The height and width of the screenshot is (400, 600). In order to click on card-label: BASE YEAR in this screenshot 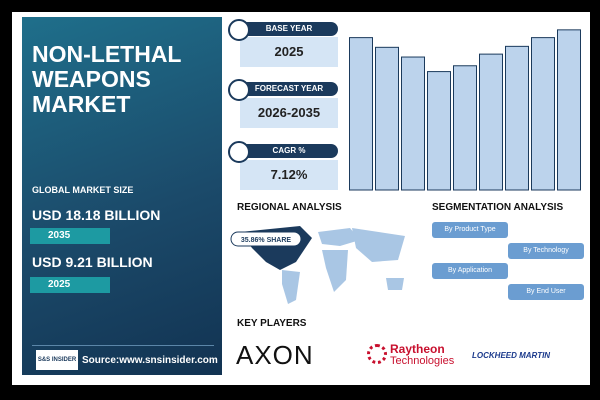, I will do `click(289, 29)`.